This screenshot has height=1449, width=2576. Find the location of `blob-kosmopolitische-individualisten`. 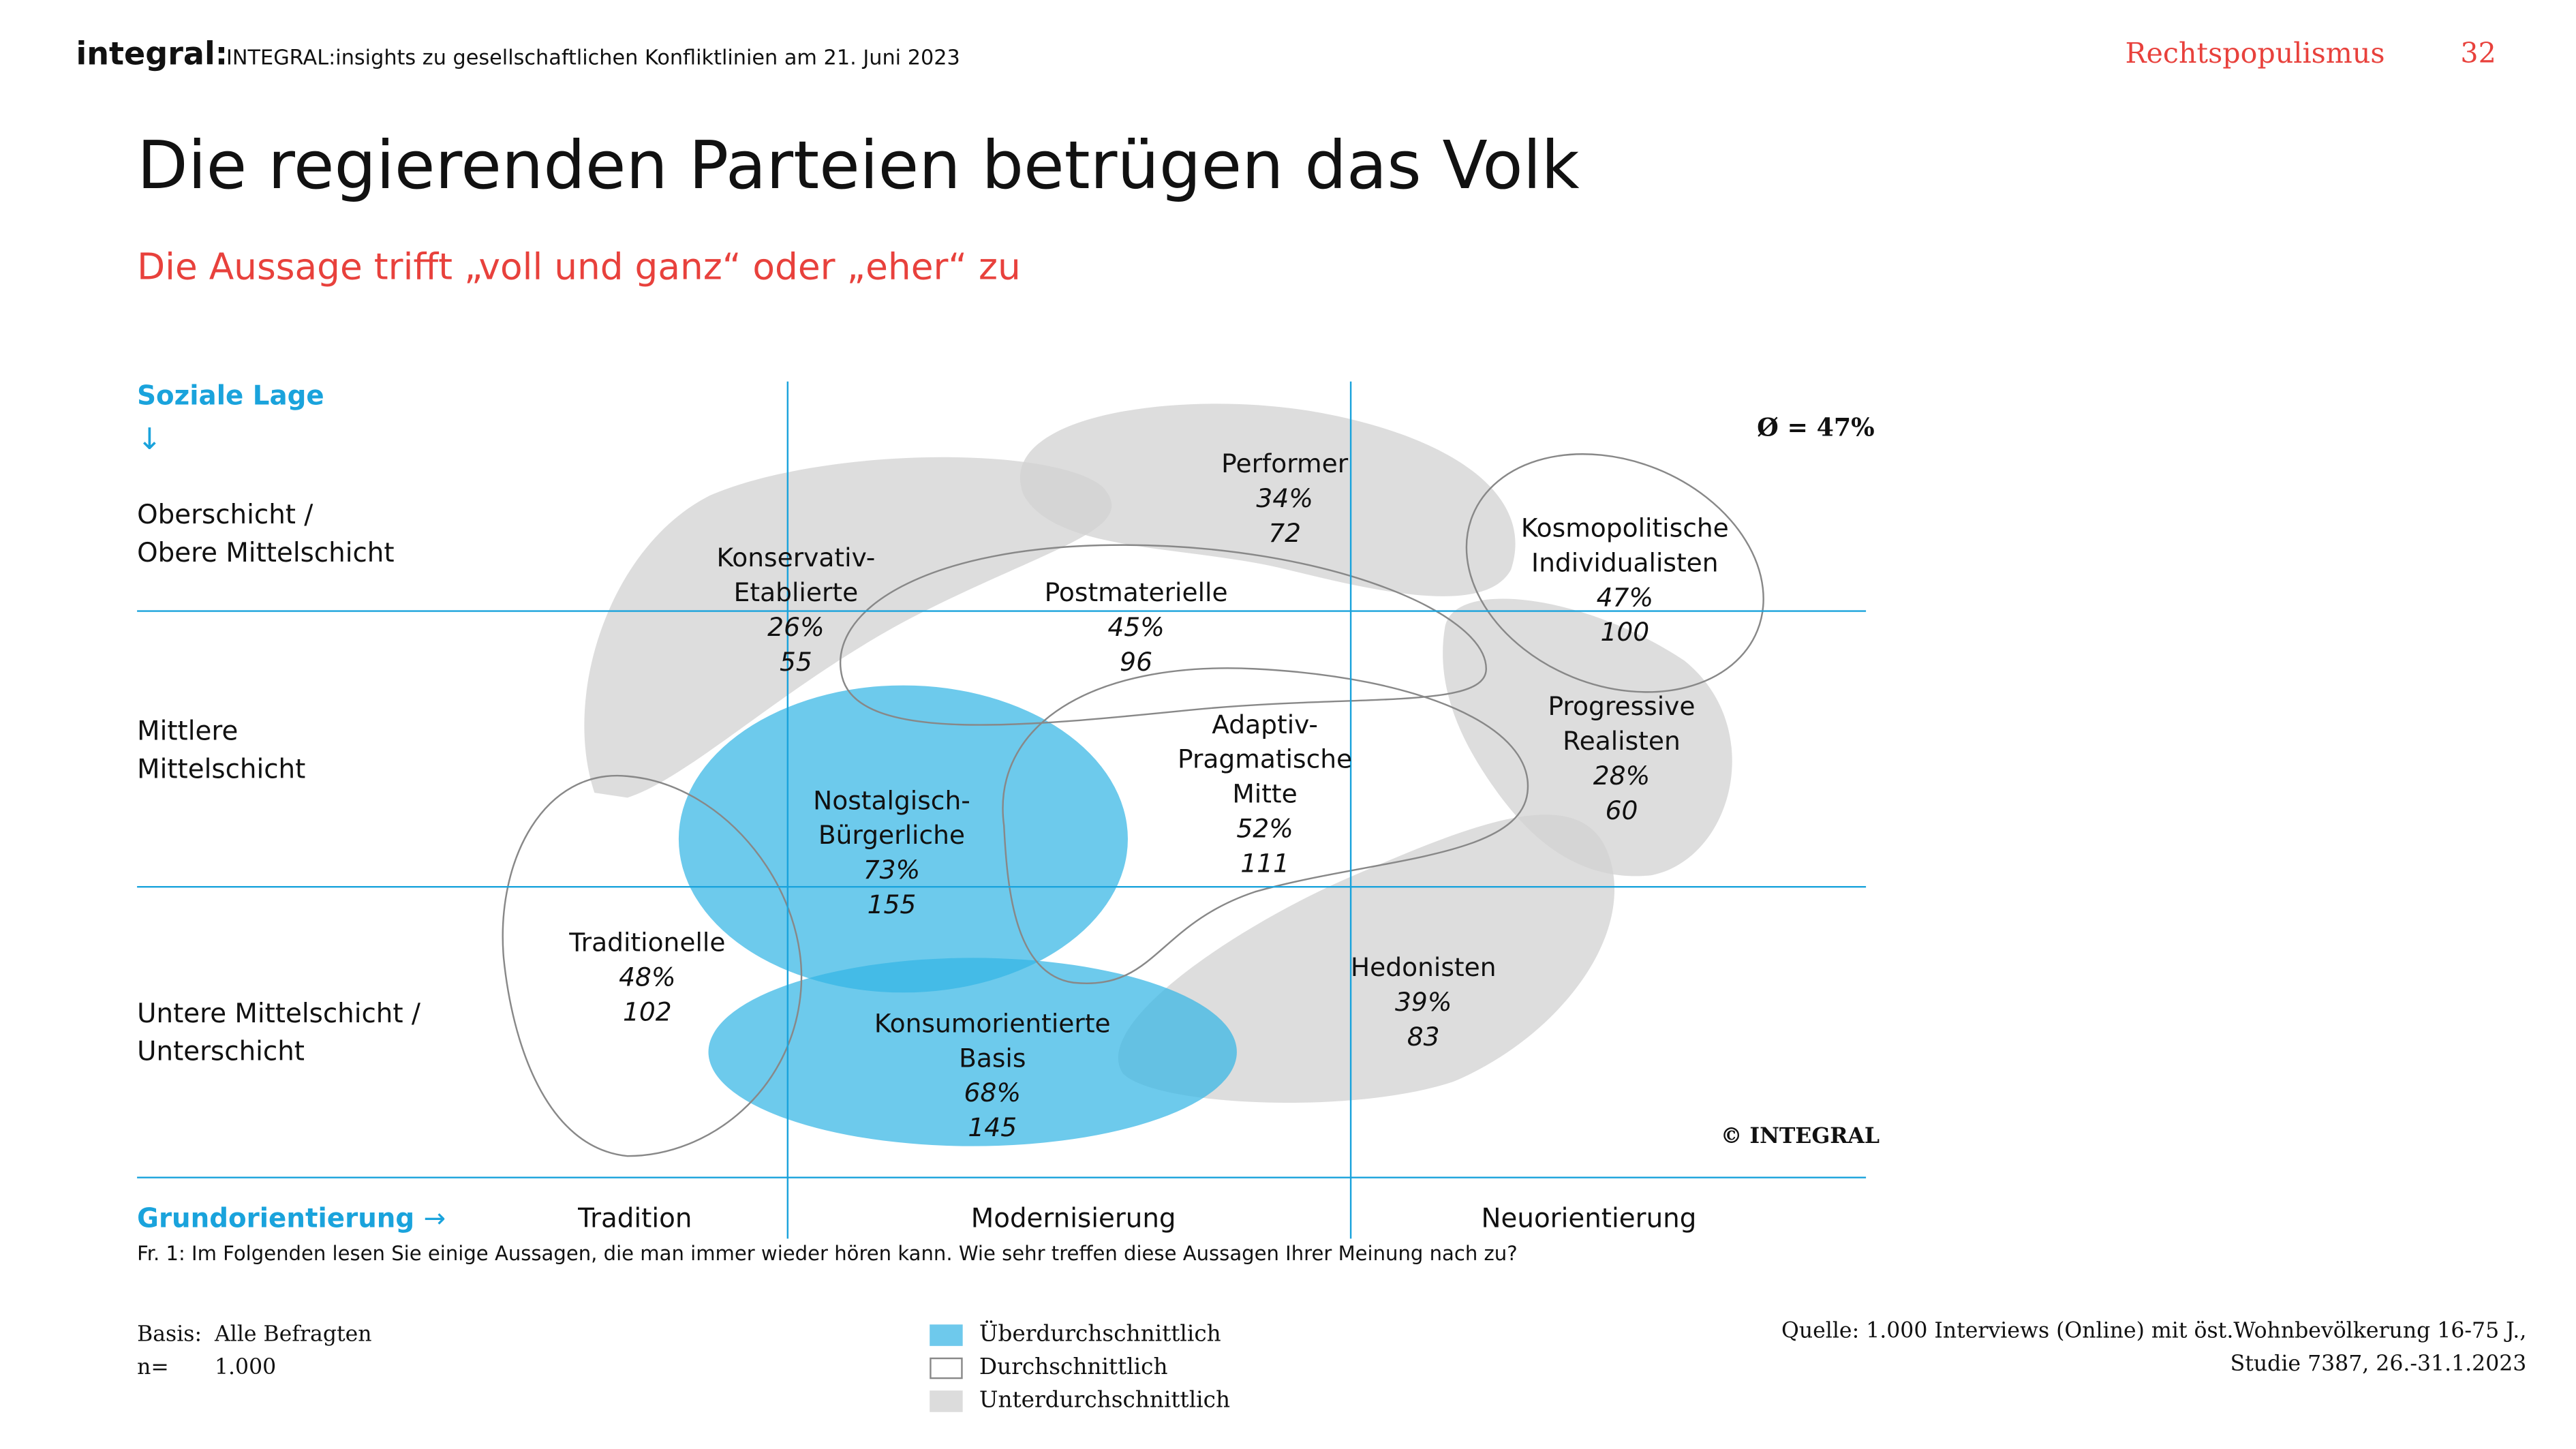

blob-kosmopolitische-individualisten is located at coordinates (1615, 573).